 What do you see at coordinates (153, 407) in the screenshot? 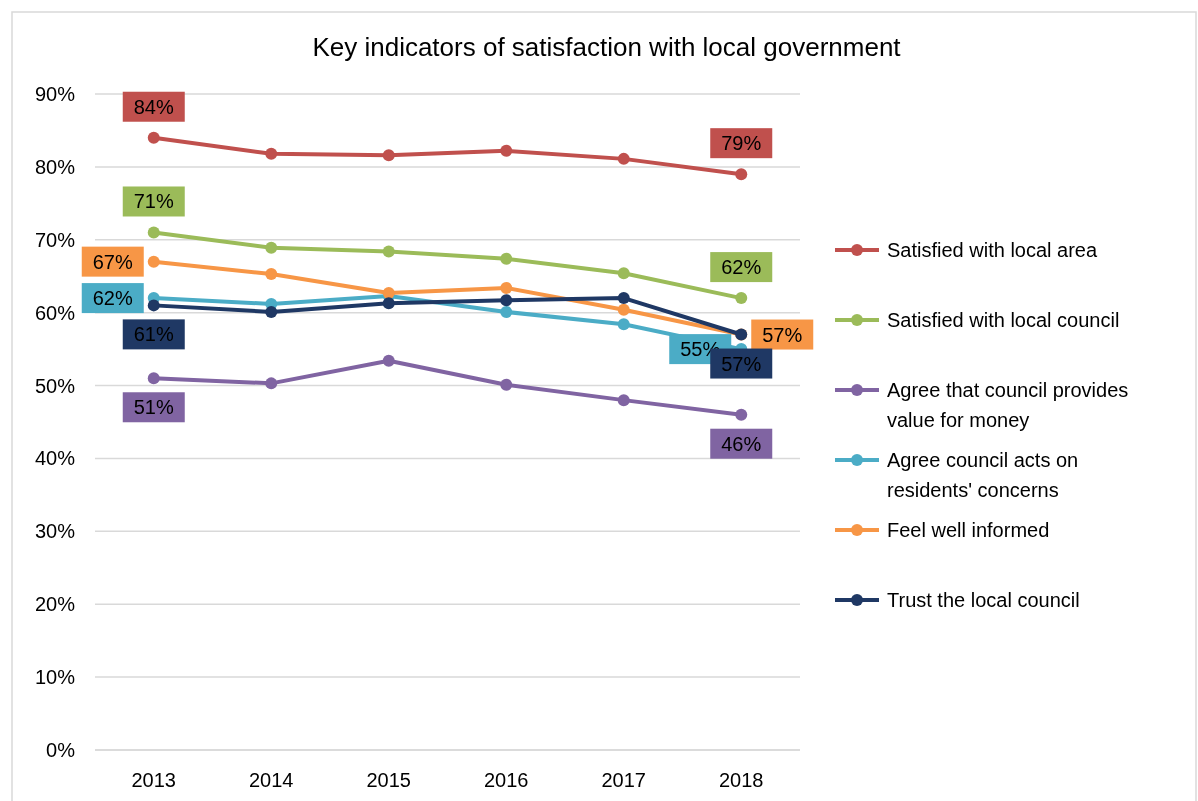
I see `data-label: 51%` at bounding box center [153, 407].